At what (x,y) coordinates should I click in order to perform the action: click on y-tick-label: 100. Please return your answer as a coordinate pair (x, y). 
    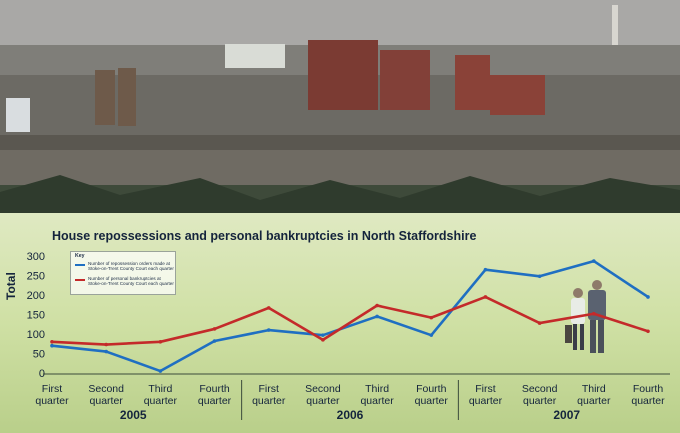
    Looking at the image, I should click on (36, 335).